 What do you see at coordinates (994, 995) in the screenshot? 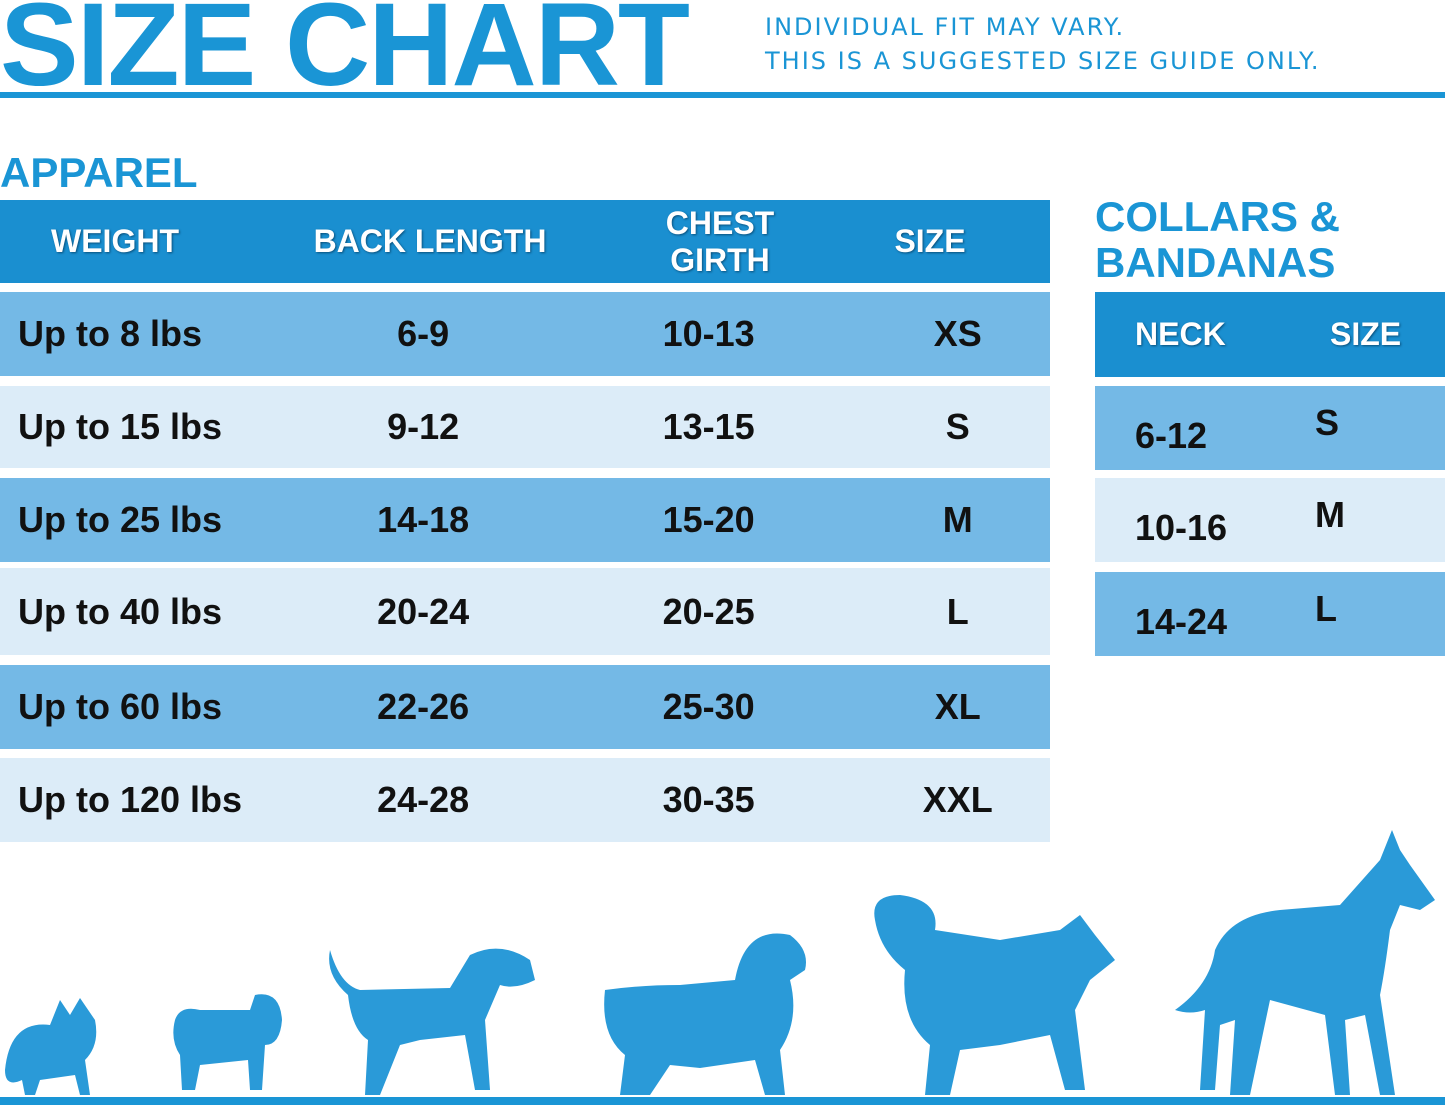
I see `dog-silhouette-husky-icon` at bounding box center [994, 995].